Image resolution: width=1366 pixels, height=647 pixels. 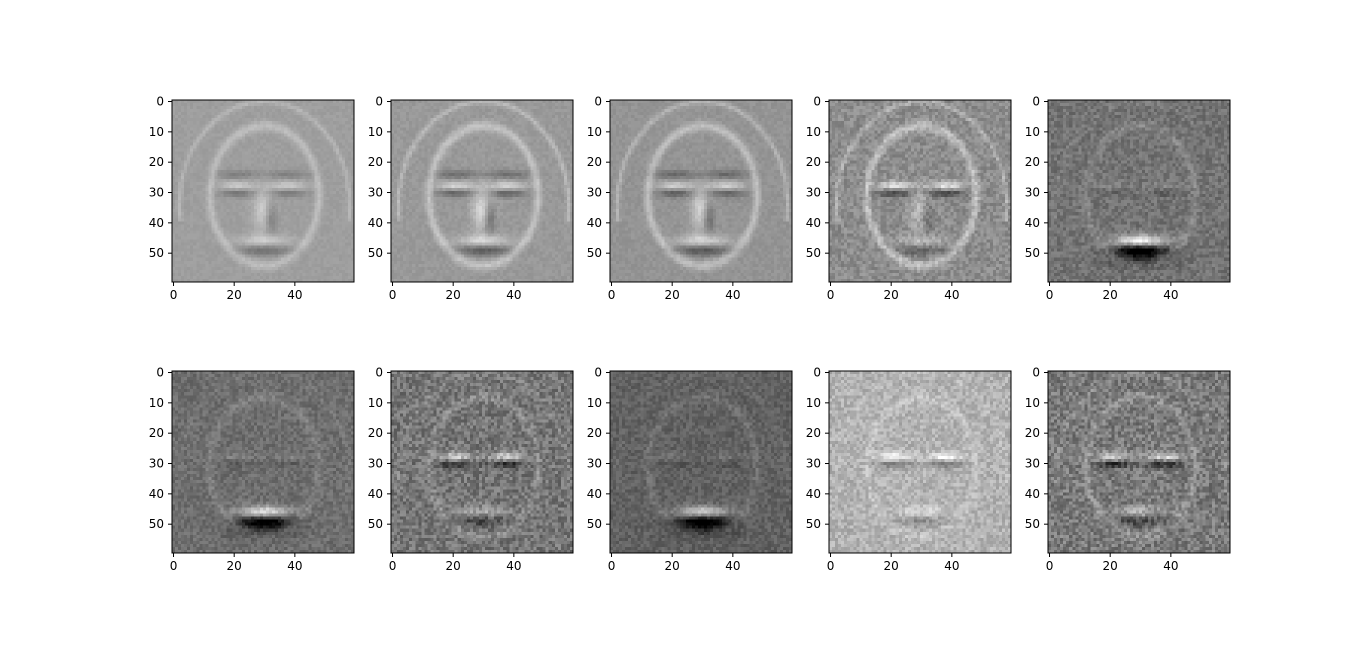 I want to click on subplot-5: 0 20 40 0 10 20 30 40 50, so click(x=1128, y=198).